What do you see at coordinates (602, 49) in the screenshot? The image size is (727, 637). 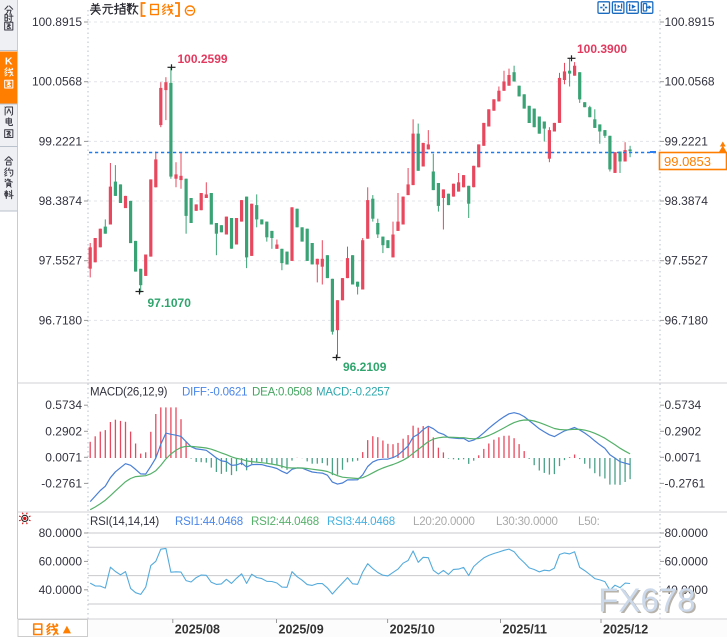 I see `svg-text: 100.3900` at bounding box center [602, 49].